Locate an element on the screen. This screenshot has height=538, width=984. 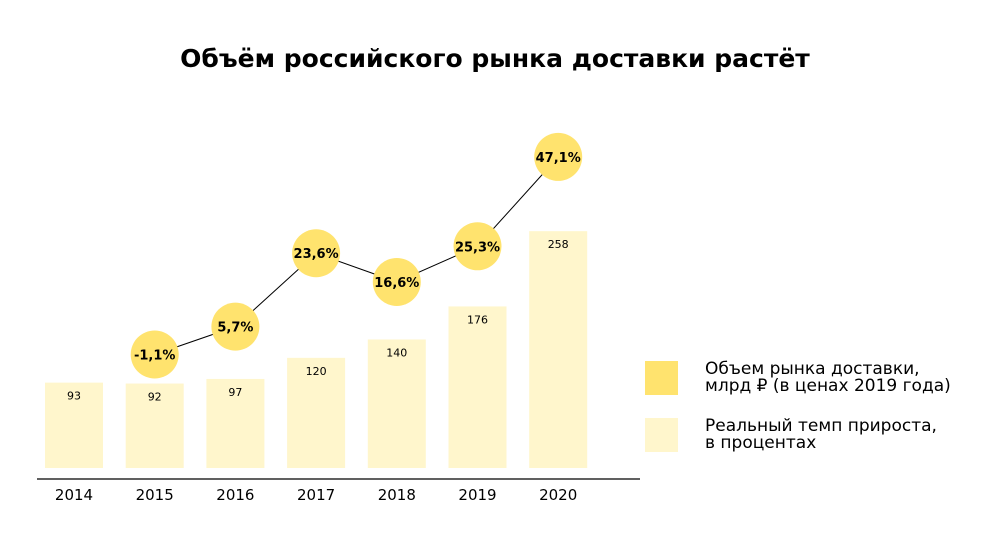
bar-value-label: 258 is located at coordinates (558, 244).